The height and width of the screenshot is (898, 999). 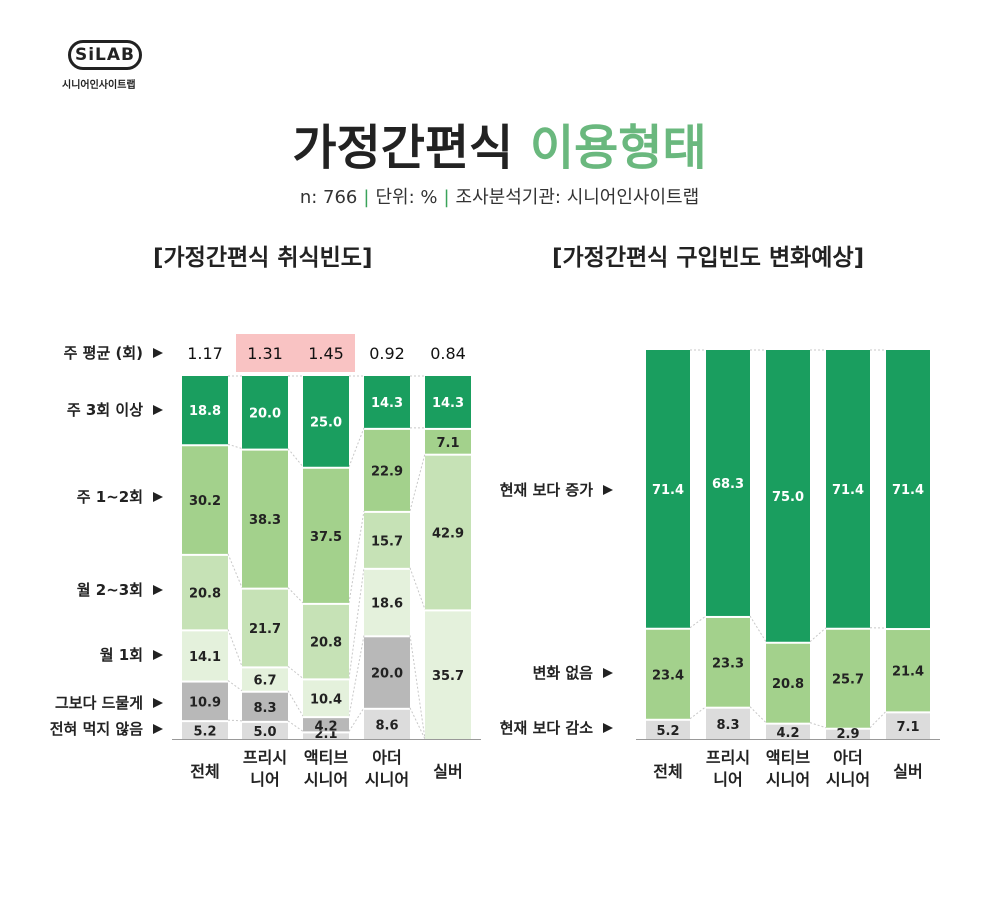 What do you see at coordinates (546, 490) in the screenshot?
I see `series-label: 현재 보다 증가` at bounding box center [546, 490].